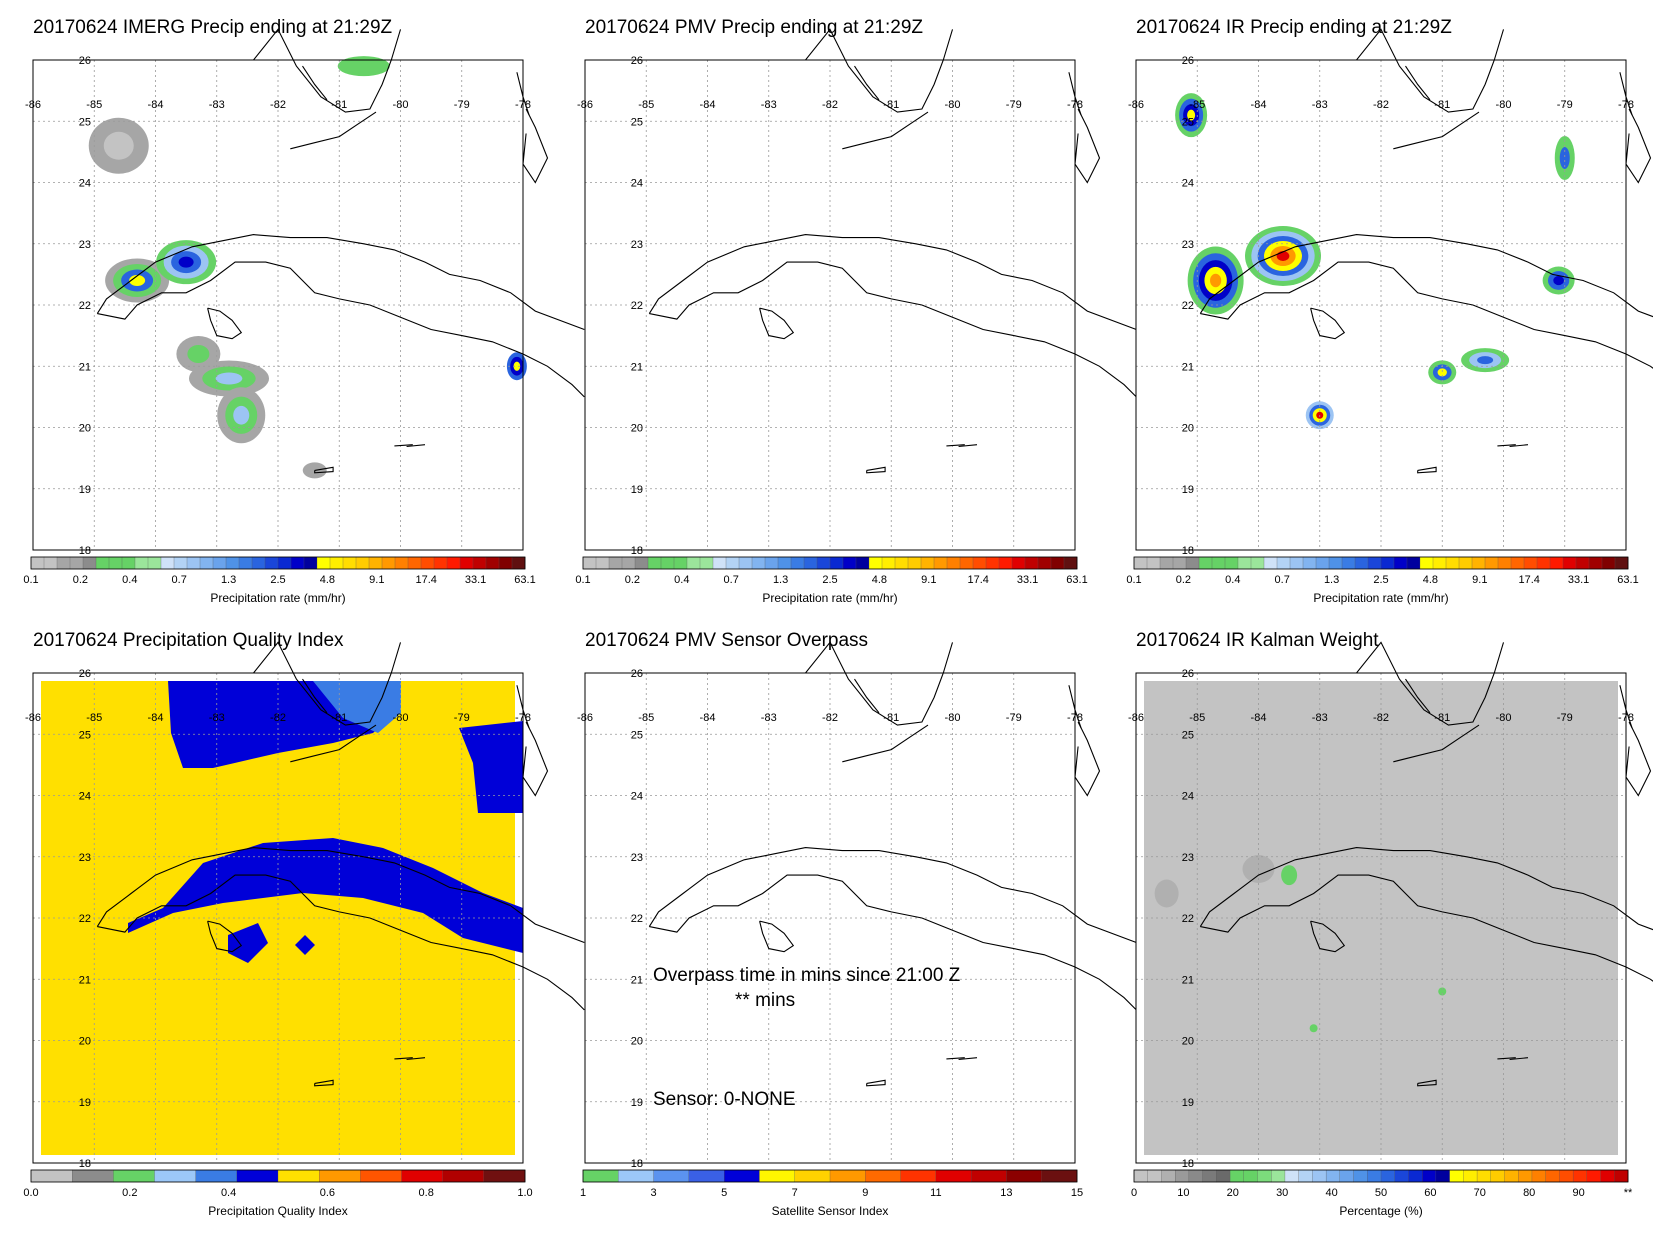  Describe the element at coordinates (1188, 1103) in the screenshot. I see `lat-tick-label: 19` at that location.